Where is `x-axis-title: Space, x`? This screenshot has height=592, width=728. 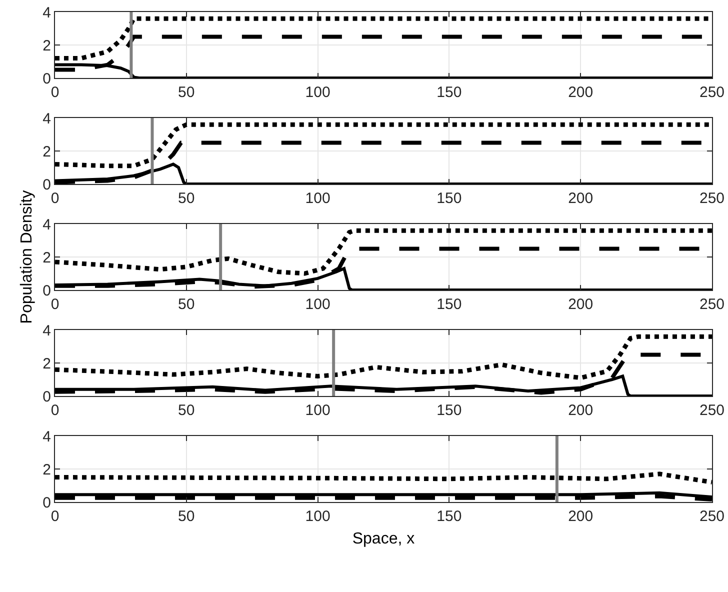
x-axis-title: Space, x is located at coordinates (383, 539).